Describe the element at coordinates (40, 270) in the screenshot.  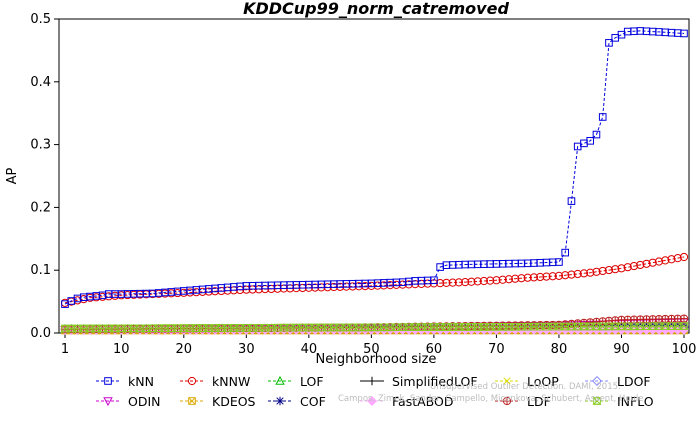
I see `y-tick-label: 0.1` at that location.